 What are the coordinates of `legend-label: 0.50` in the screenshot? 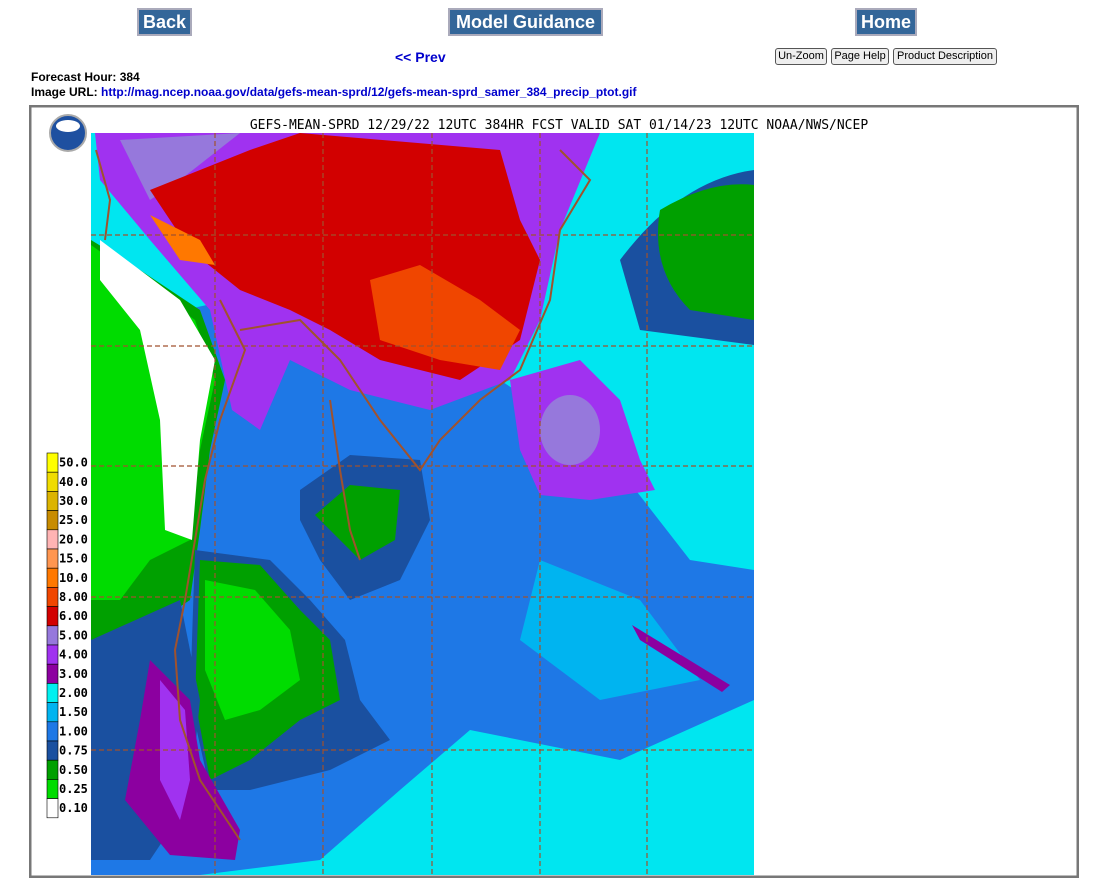 It's located at (73, 770).